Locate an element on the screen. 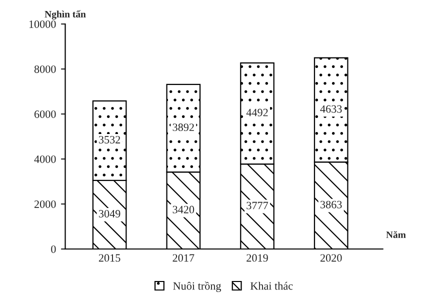 The height and width of the screenshot is (300, 435). x-tick-label: 2017 is located at coordinates (183, 258).